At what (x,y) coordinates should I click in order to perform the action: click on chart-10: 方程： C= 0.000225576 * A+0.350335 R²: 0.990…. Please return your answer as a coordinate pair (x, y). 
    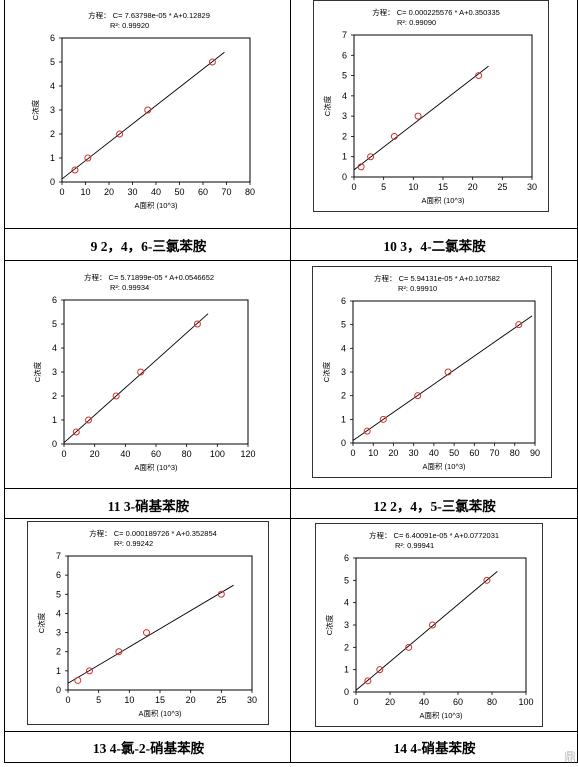
    Looking at the image, I should click on (431, 106).